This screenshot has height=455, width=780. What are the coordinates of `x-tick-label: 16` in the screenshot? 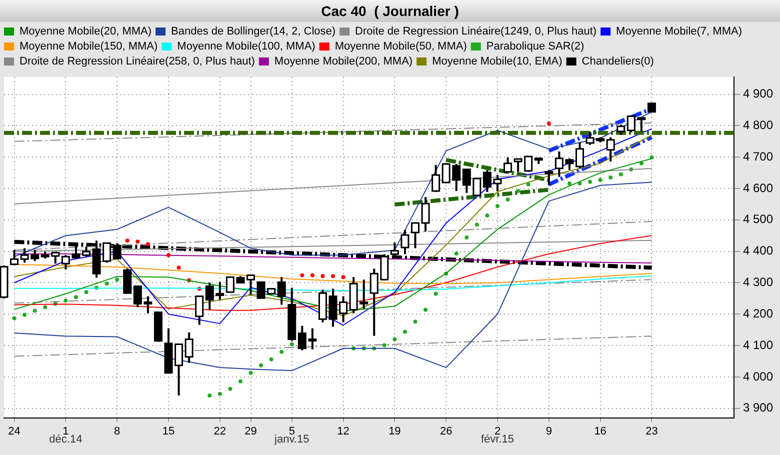 It's located at (600, 431).